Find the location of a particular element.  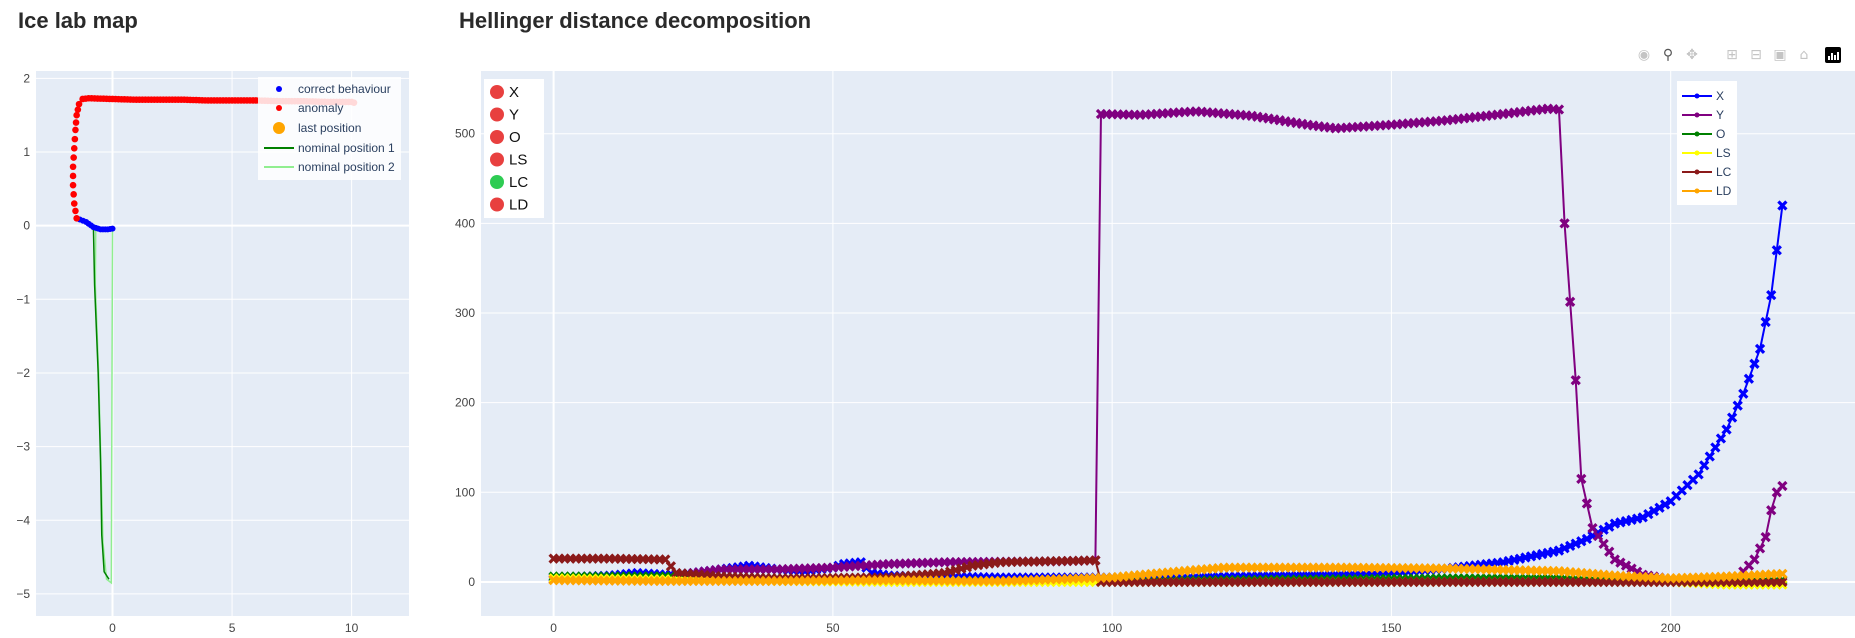

map-y-tick-label: 0 is located at coordinates (26, 226).